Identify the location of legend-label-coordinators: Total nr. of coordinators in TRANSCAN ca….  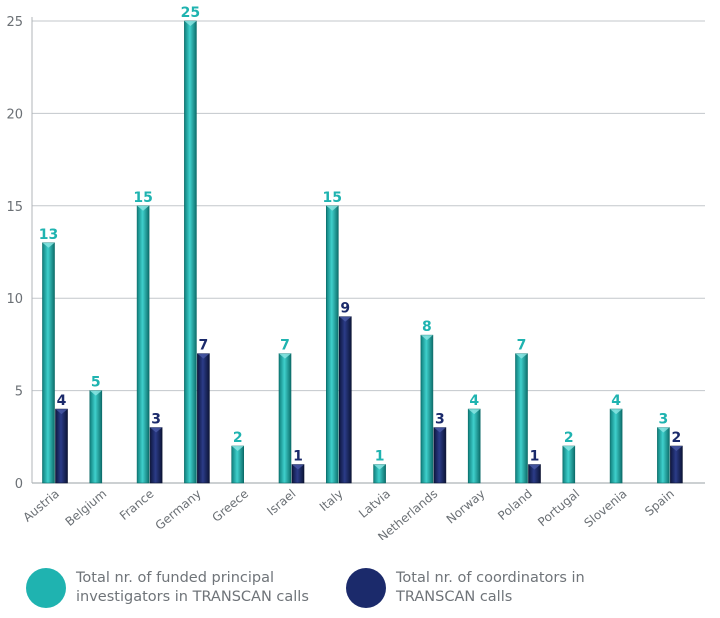
(490, 587).